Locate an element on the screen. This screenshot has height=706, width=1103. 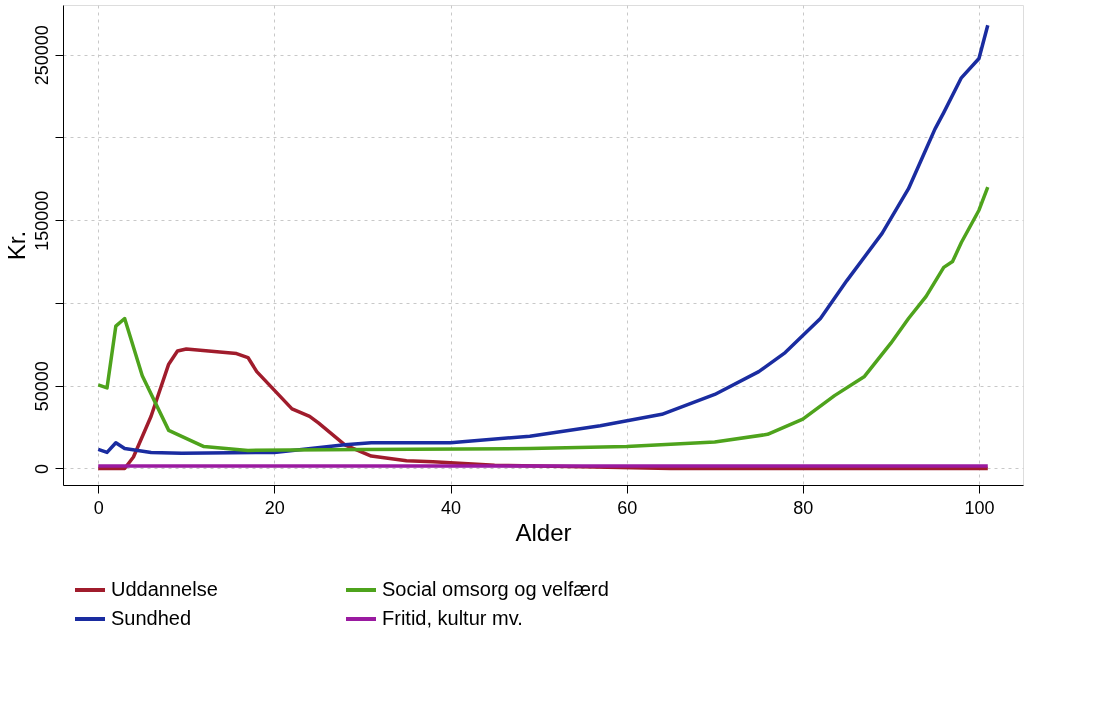
x-axis-title: Alder is located at coordinates (543, 532).